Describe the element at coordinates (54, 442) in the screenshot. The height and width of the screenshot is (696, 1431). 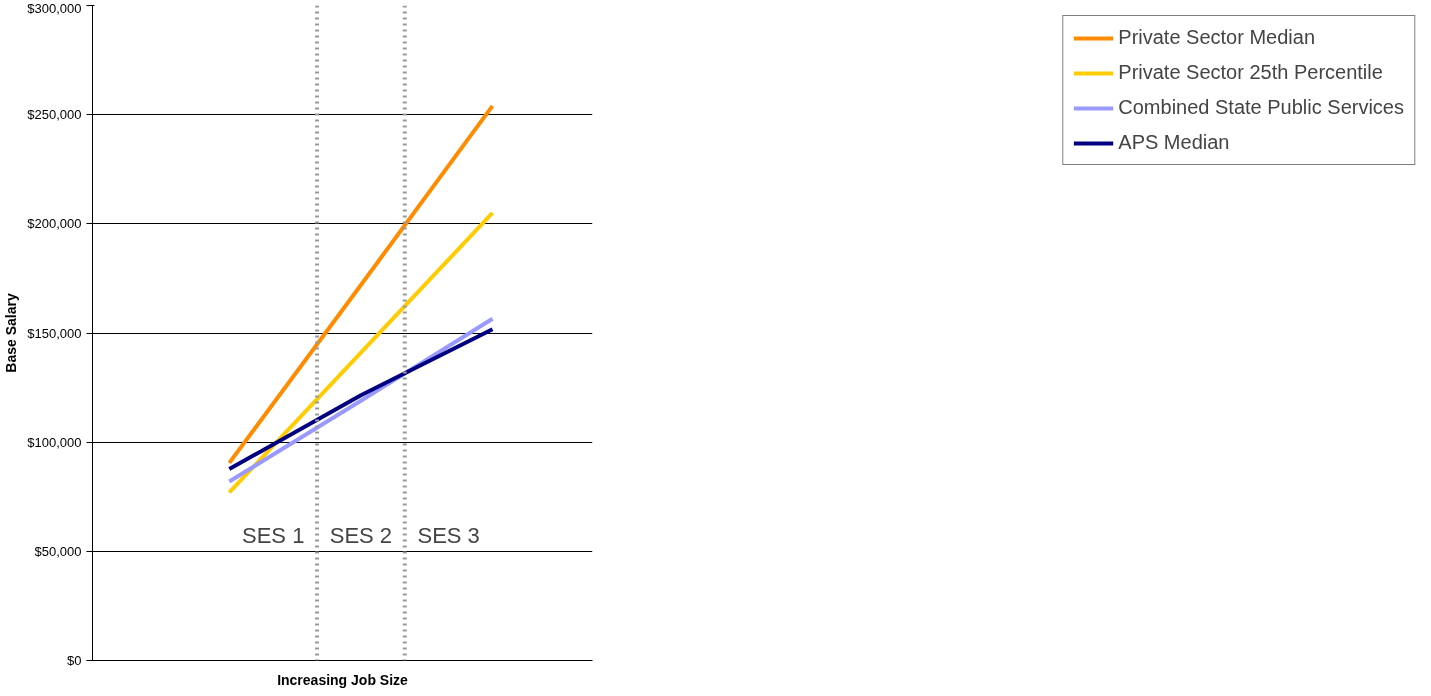
I see `y-tick-label: $100,000` at that location.